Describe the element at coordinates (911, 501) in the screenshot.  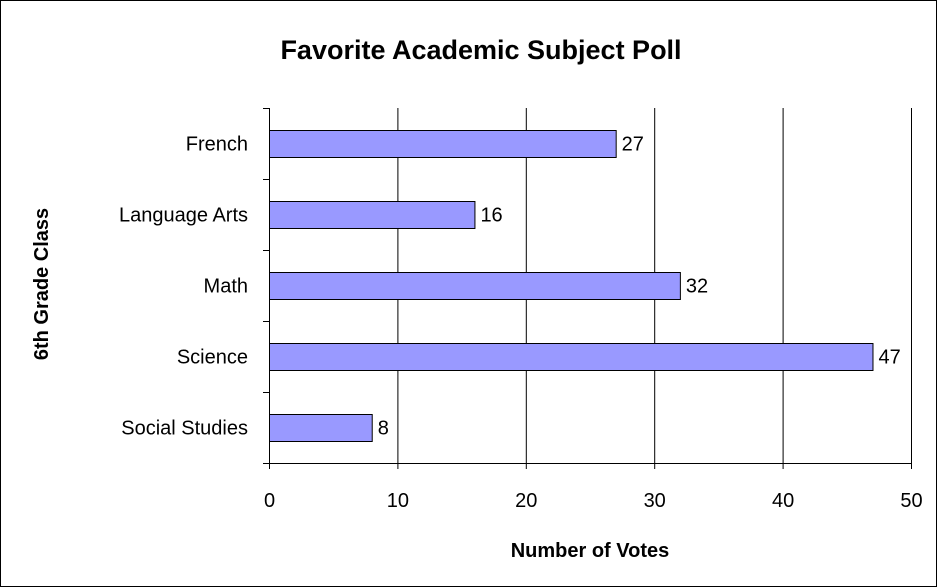
I see `x-tick-label-5: 50` at that location.